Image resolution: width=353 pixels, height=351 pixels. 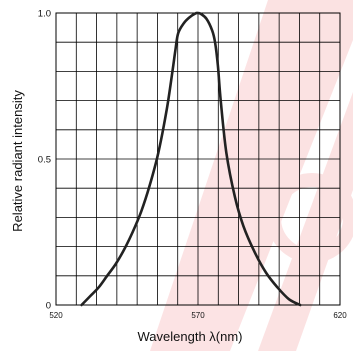 I want to click on y-axis-title: Relative radiant intensity, so click(x=17, y=161).